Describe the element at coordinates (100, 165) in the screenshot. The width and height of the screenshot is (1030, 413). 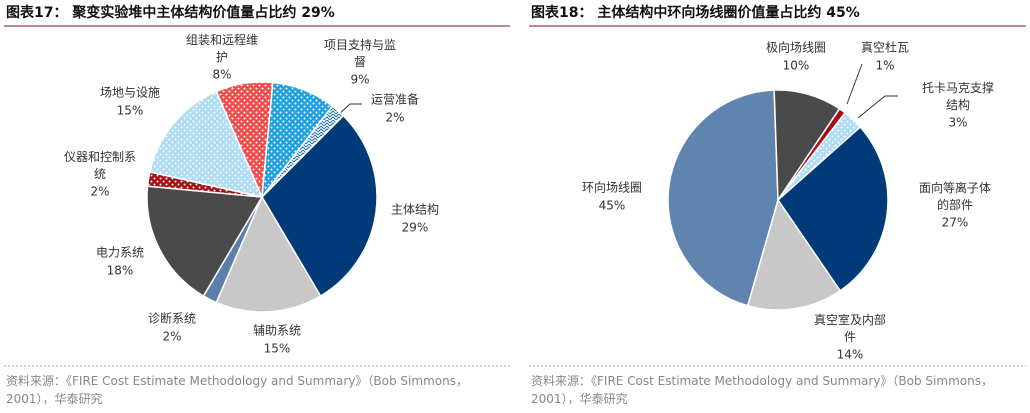
I see `slice-label: 仪器和控制系统` at that location.